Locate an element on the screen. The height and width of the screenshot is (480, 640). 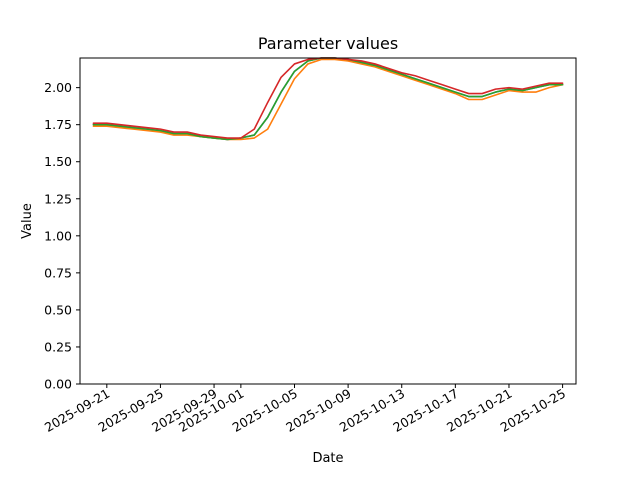
y-tick-label: 1.50 is located at coordinates (58, 161).